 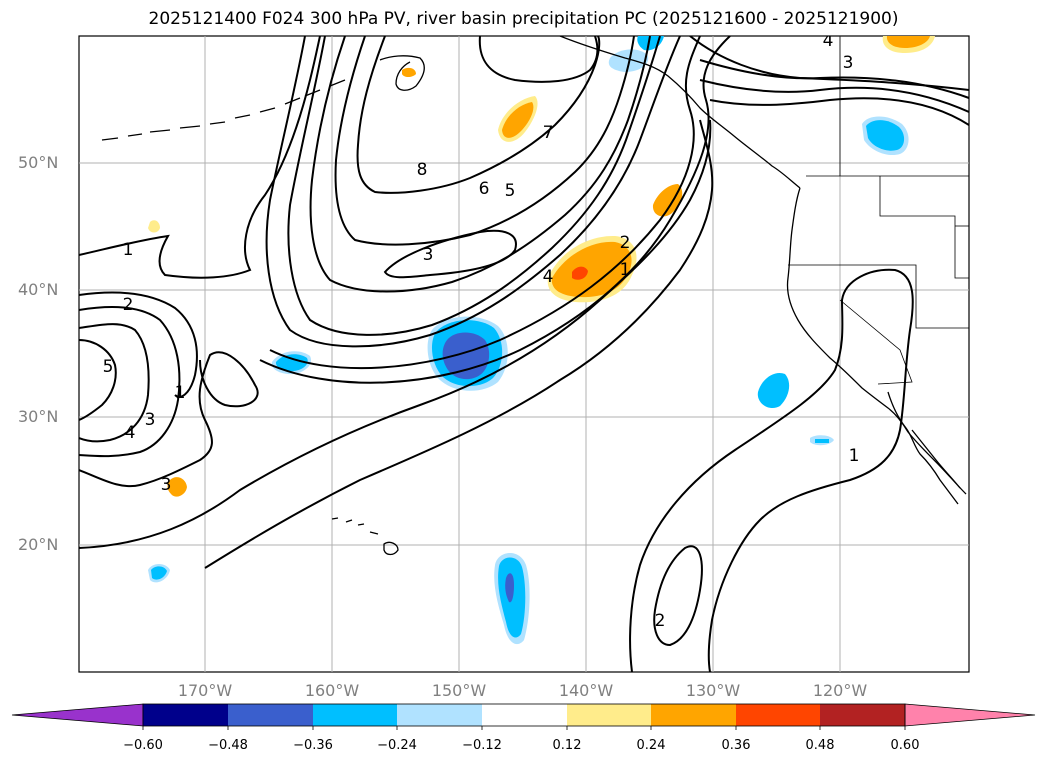 I want to click on lat-label: 30°N, so click(x=38, y=416).